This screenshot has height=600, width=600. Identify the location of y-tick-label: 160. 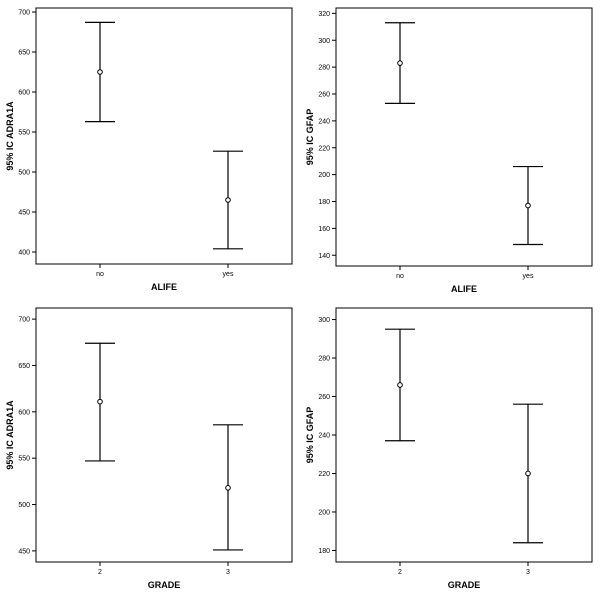
(324, 229).